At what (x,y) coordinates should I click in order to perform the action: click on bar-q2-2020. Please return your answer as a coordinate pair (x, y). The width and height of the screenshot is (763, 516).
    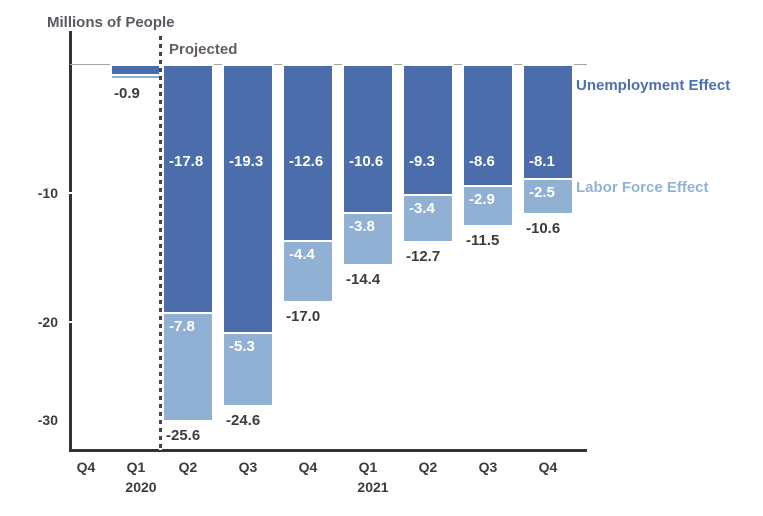
    Looking at the image, I should click on (188, 243).